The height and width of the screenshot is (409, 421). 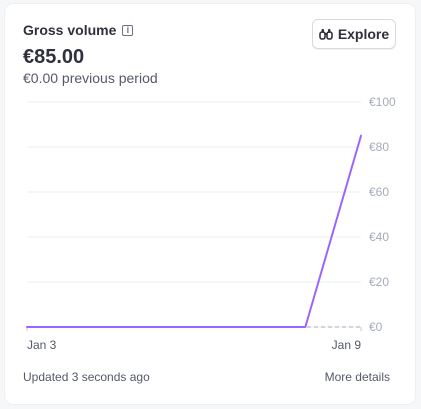 What do you see at coordinates (42, 345) in the screenshot?
I see `x-tick-label: Jan 3` at bounding box center [42, 345].